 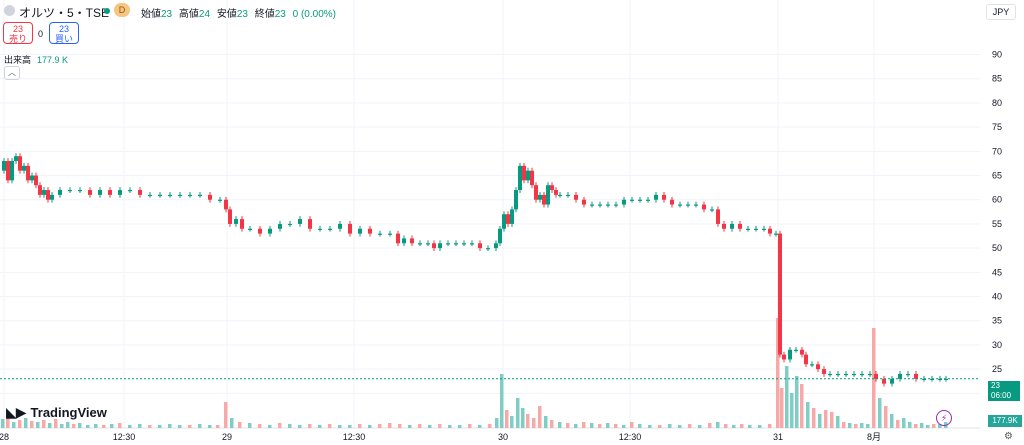 What do you see at coordinates (12, 73) in the screenshot?
I see `chevron-up-icon: ︿` at bounding box center [12, 73].